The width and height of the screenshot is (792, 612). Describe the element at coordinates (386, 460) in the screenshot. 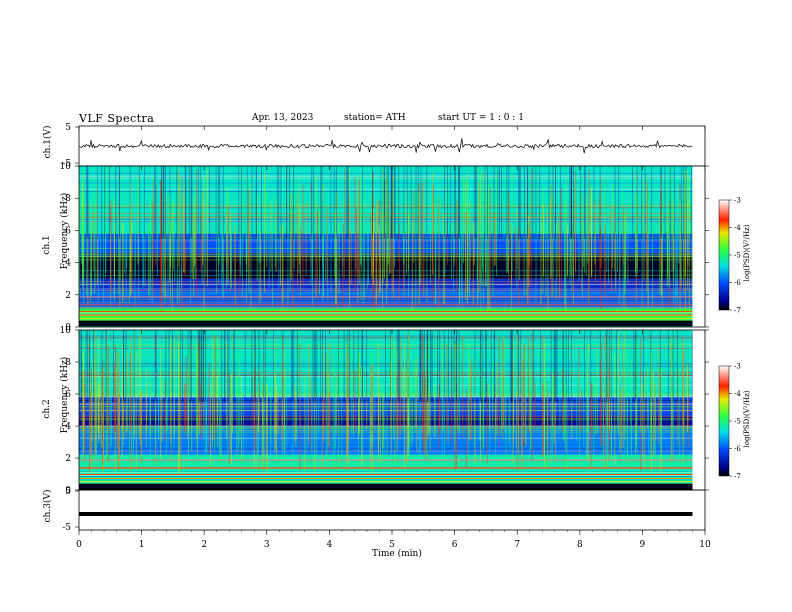

I see `ch2-spec-lf-line` at that location.